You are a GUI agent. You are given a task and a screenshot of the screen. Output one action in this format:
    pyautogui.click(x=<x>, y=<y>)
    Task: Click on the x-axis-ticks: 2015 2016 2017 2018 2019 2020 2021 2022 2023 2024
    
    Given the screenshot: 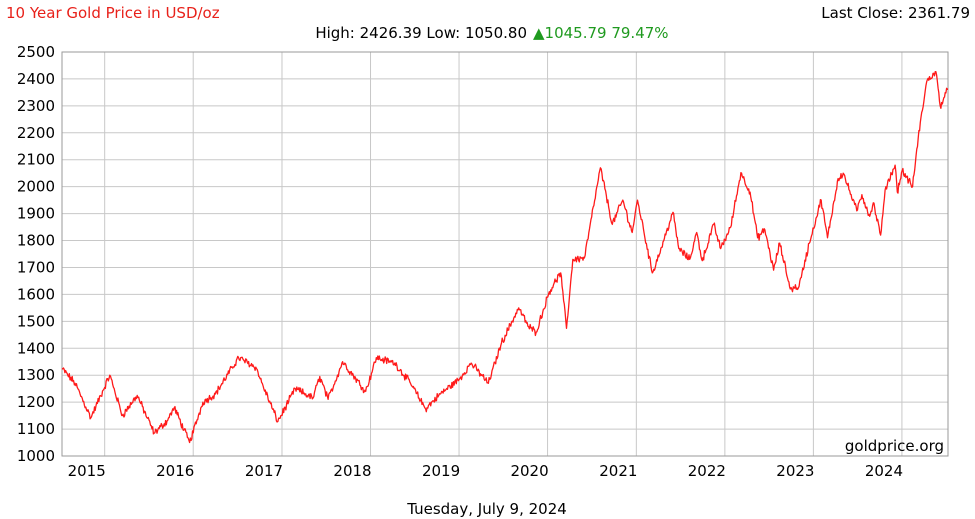 What is the action you would take?
    pyautogui.click(x=485, y=471)
    